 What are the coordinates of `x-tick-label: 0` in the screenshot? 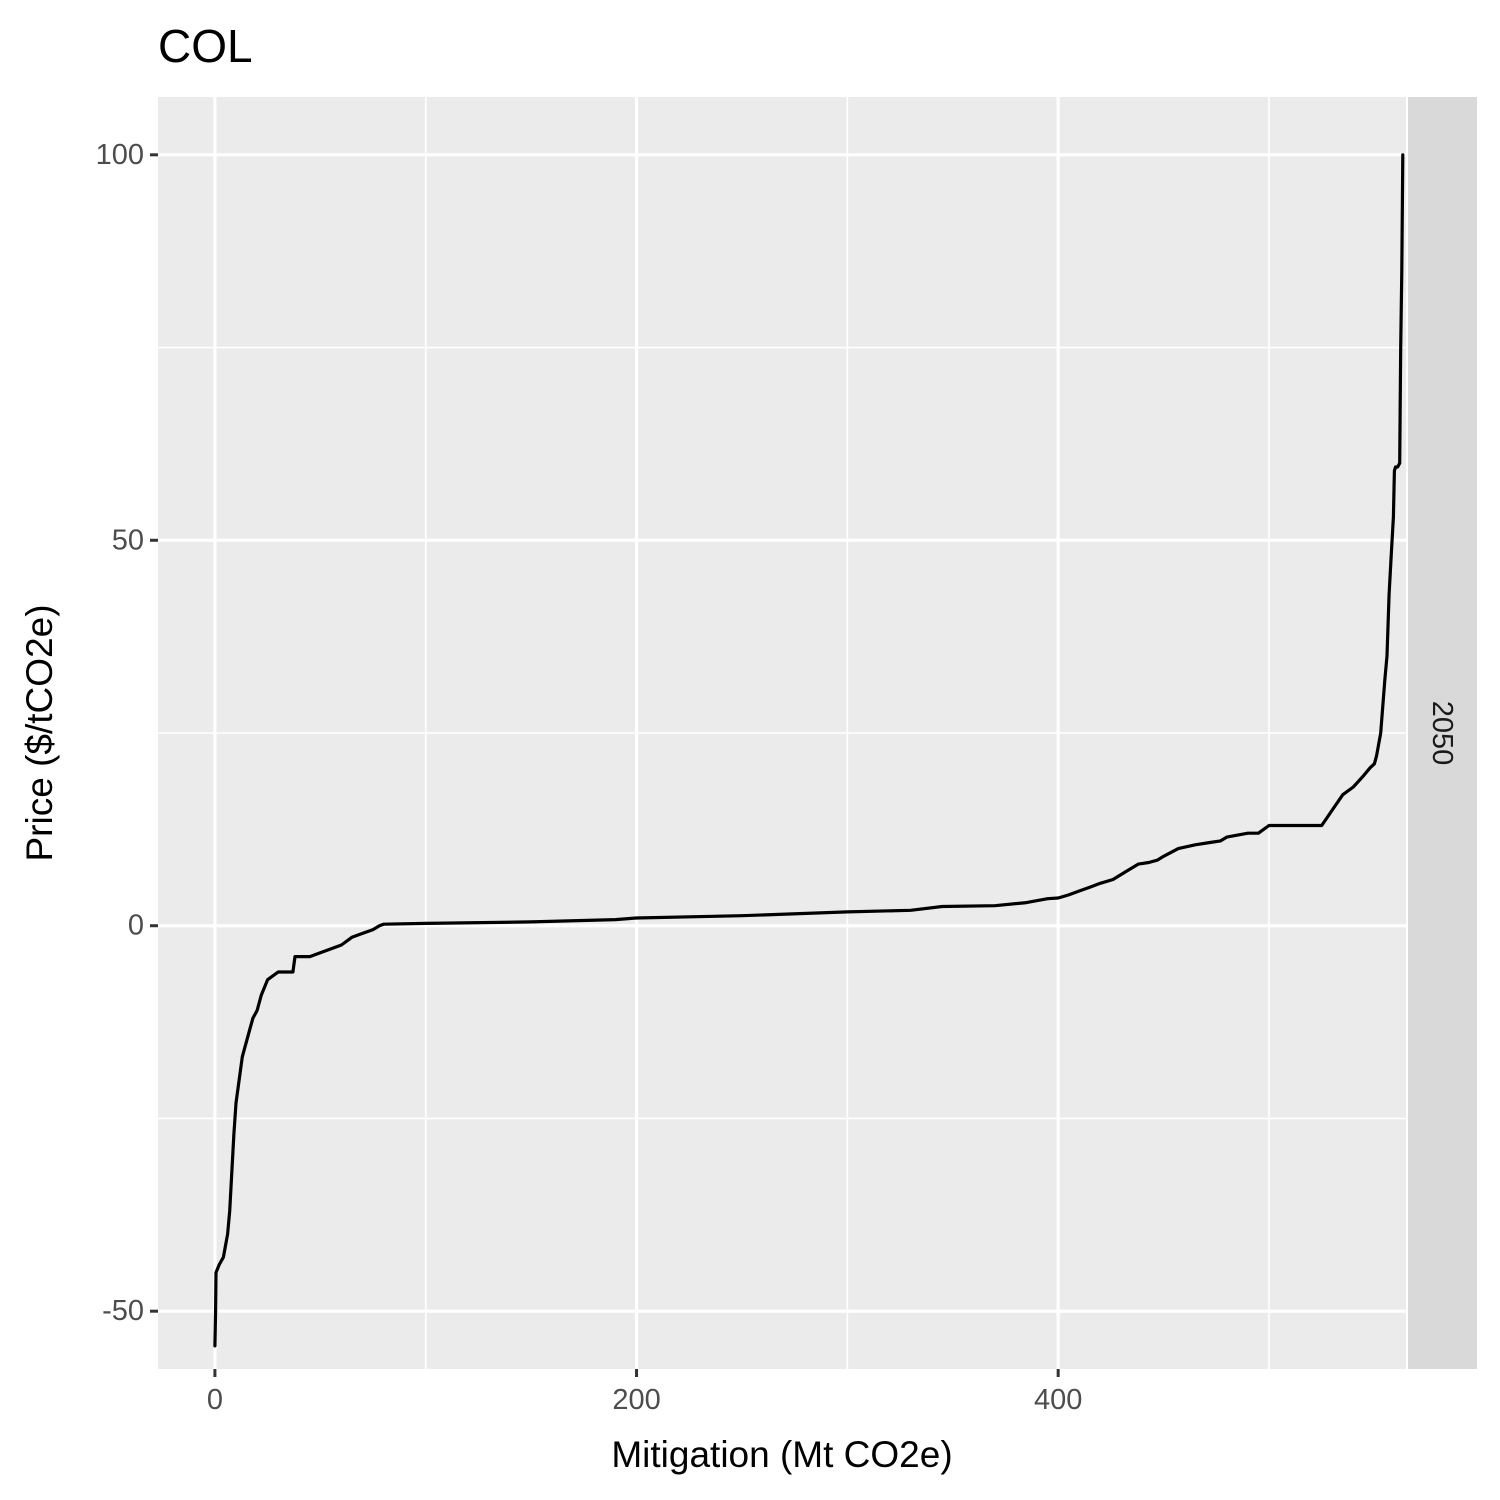 It's located at (215, 1400).